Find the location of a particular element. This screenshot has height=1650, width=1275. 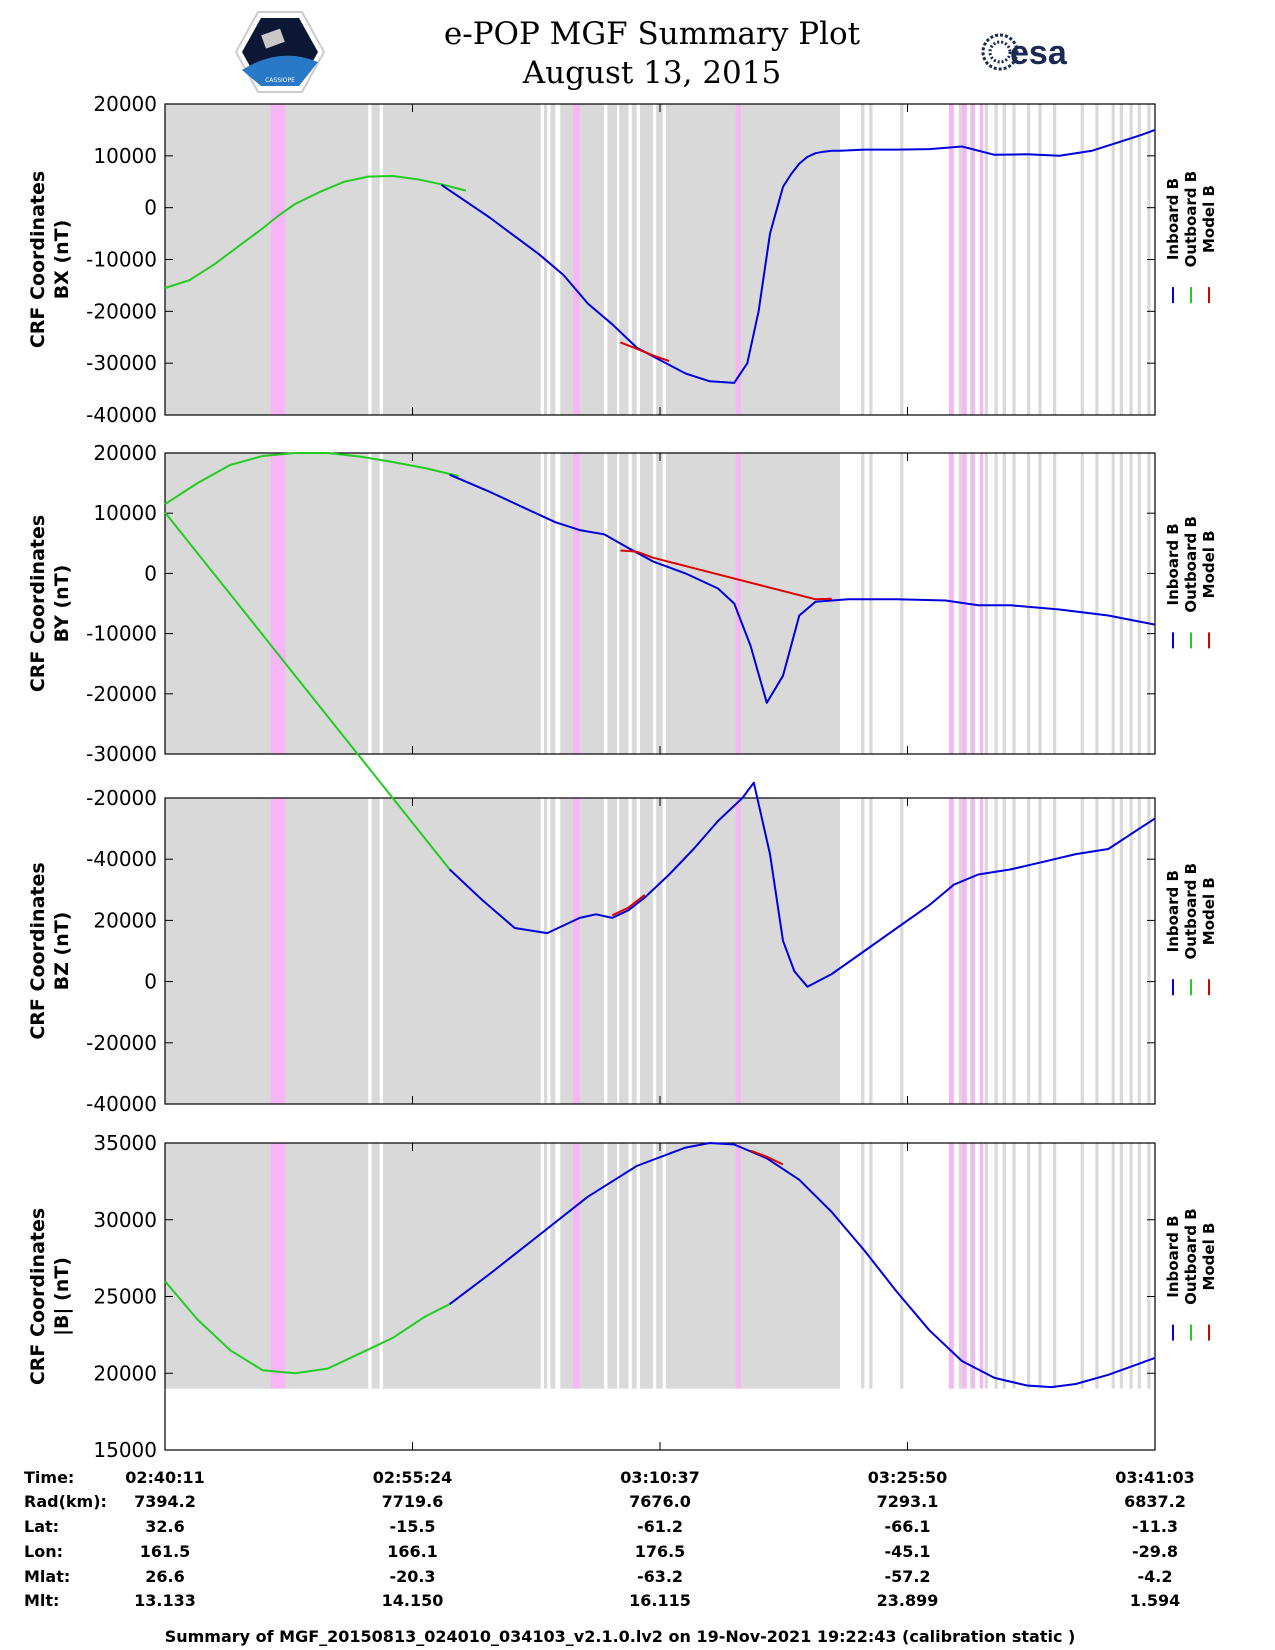

x-tick-time-label: 02:40:11 is located at coordinates (165, 1477).